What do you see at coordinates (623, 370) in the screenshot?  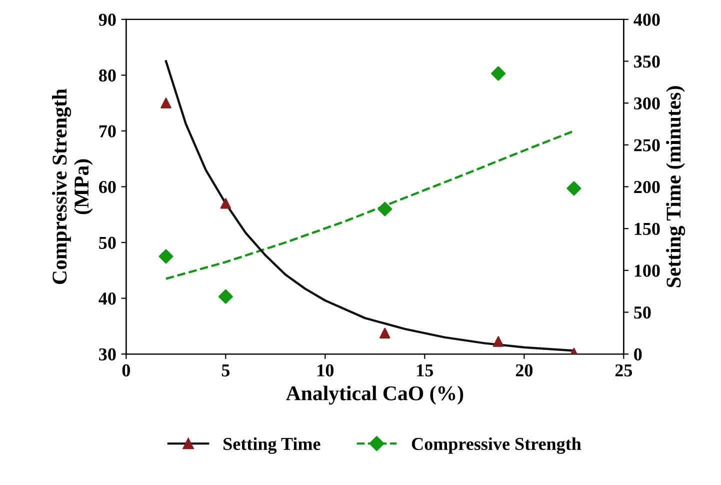 I see `x-tick-label: 25` at bounding box center [623, 370].